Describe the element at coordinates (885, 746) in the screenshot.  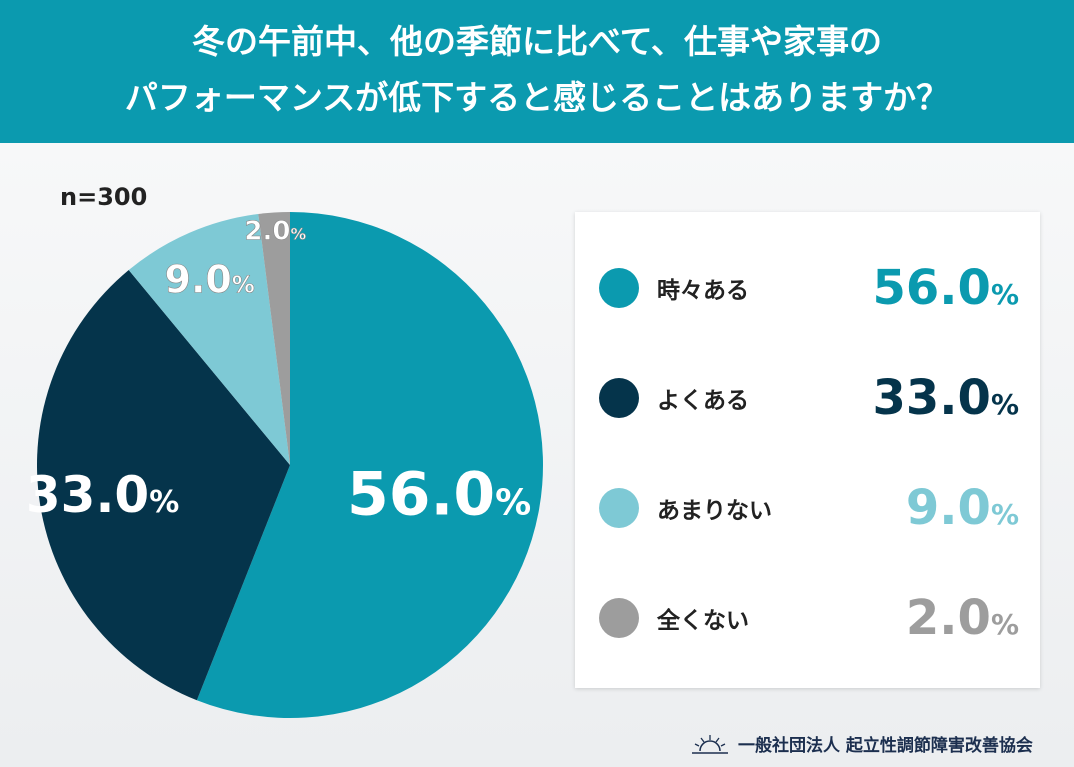
I see `org-name: 一般社団法人 起立性調節障害改善協会` at that location.